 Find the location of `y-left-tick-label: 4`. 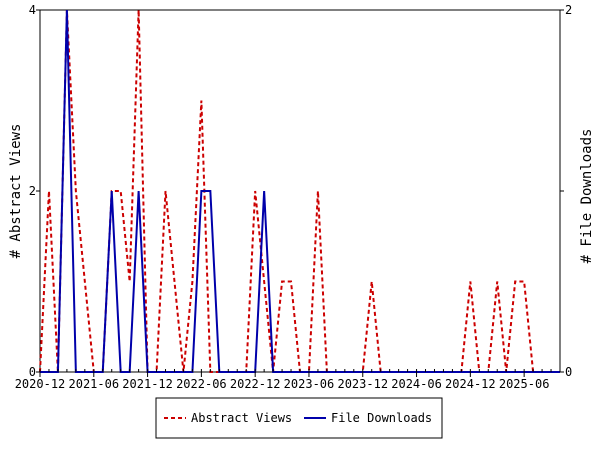

y-left-tick-label: 4 is located at coordinates (32, 10).